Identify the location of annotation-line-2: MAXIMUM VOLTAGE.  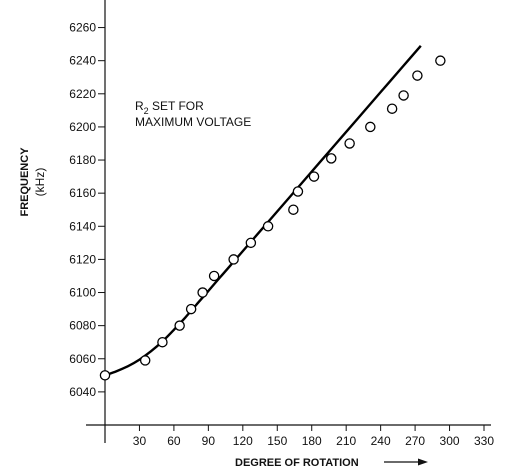
(193, 122).